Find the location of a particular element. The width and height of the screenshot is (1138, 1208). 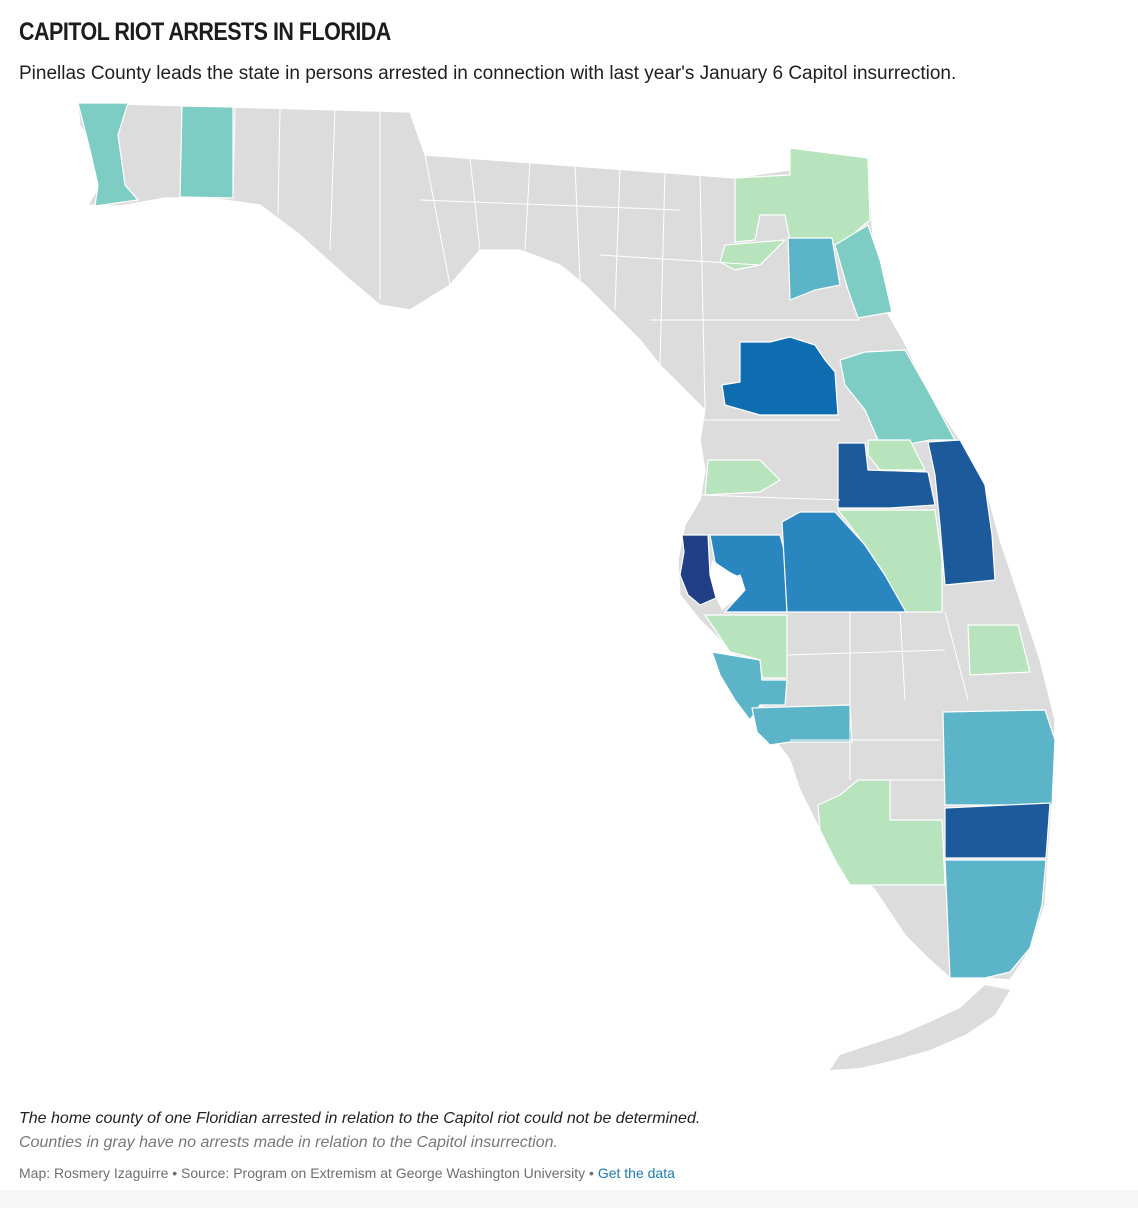

tampa-bay is located at coordinates (727, 585).